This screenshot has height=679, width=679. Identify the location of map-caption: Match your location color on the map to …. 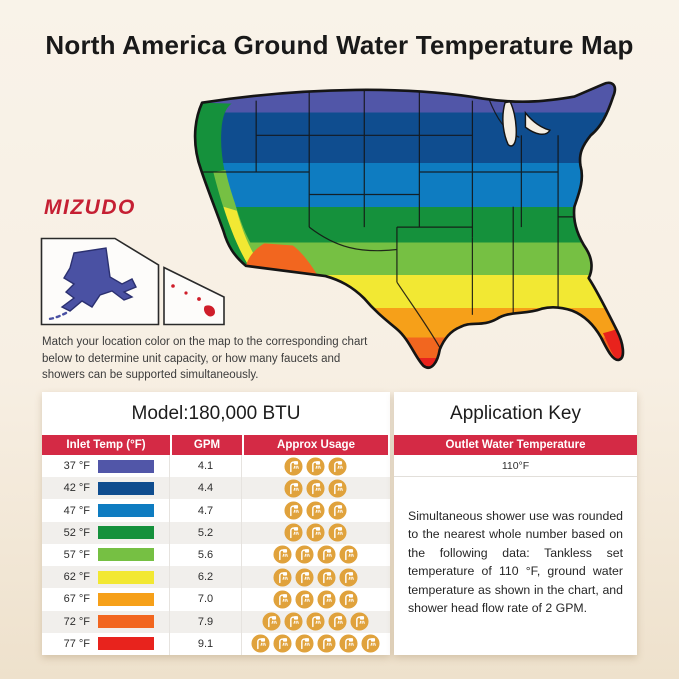
(205, 359).